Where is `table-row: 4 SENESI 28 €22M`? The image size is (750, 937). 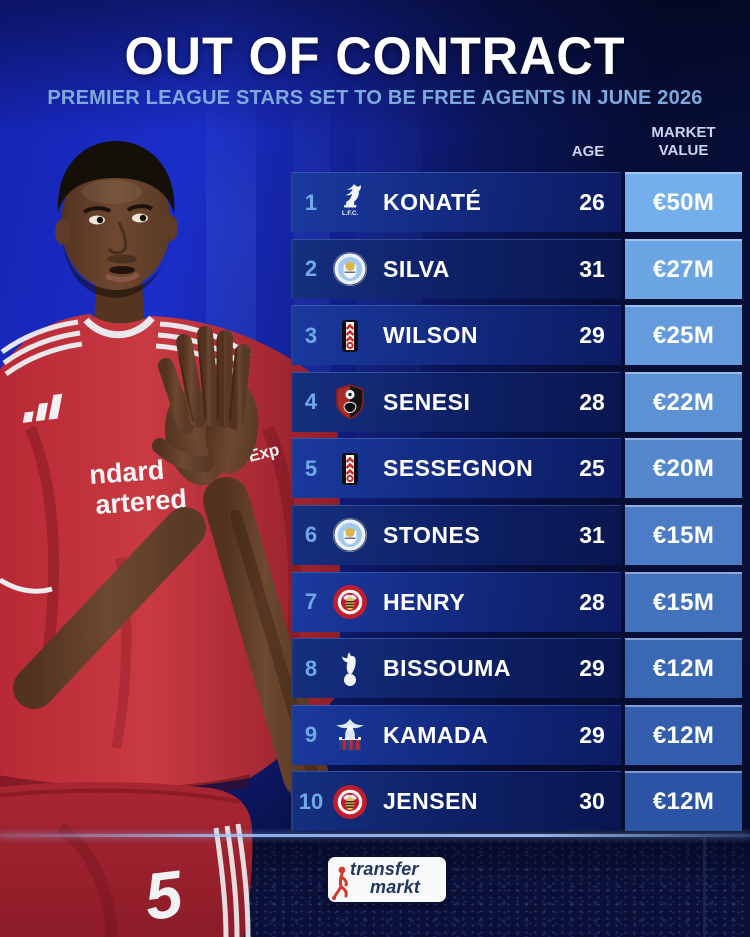
table-row: 4 SENESI 28 €22M is located at coordinates (516, 401).